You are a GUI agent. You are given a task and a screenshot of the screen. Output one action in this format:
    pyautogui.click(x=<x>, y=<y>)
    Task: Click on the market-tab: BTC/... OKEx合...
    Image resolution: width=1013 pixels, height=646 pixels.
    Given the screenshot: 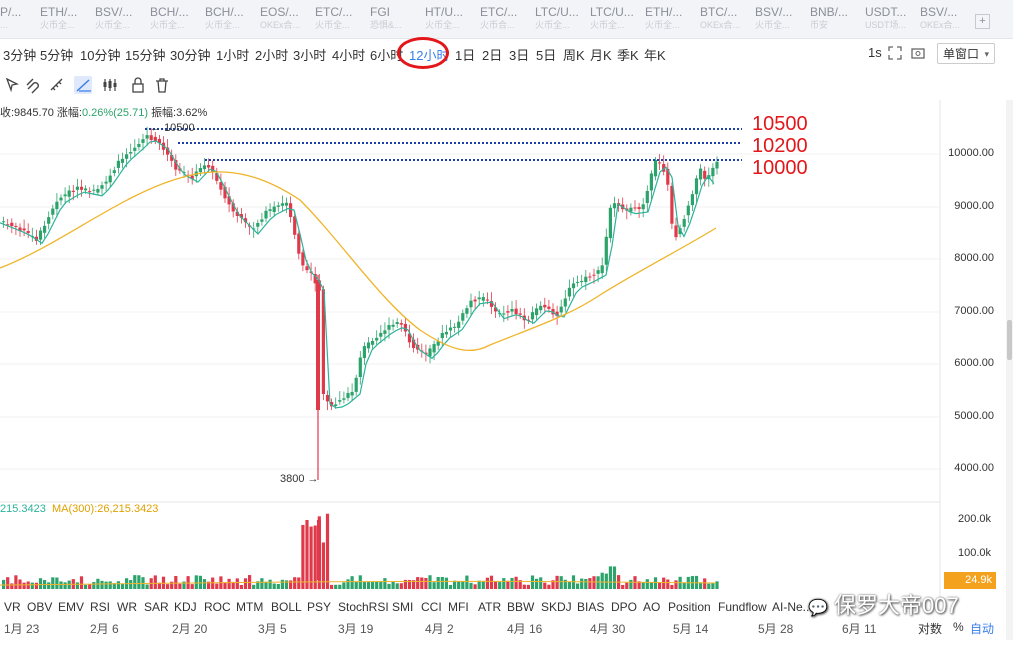 What is the action you would take?
    pyautogui.click(x=726, y=20)
    